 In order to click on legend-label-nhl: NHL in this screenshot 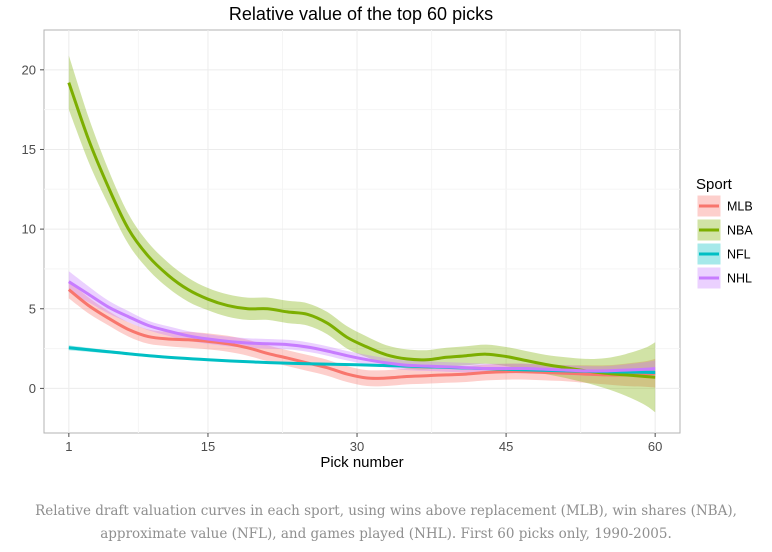, I will do `click(739, 279)`.